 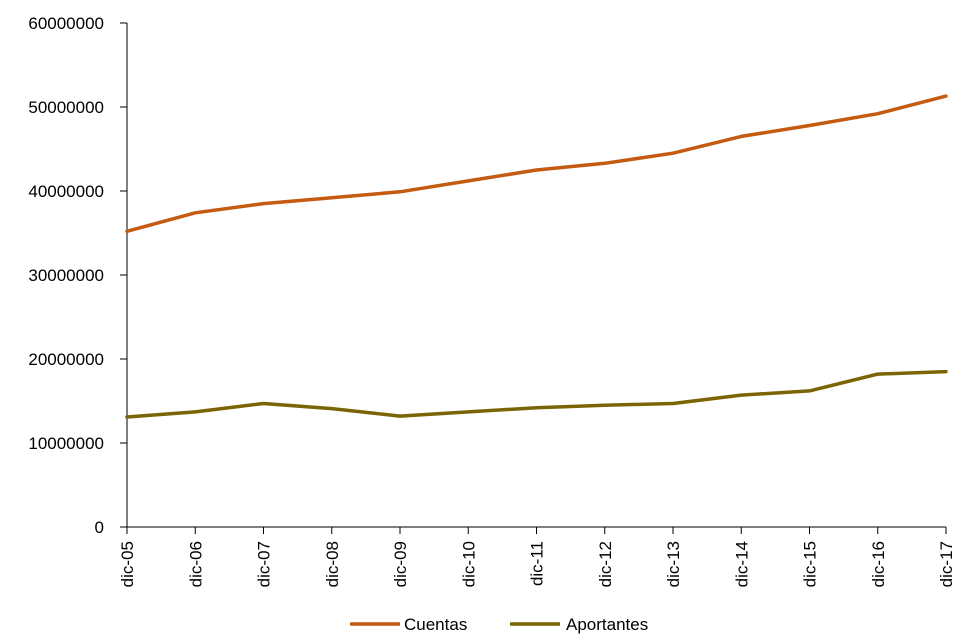 What do you see at coordinates (66, 107) in the screenshot?
I see `y-tick-label: 50000000` at bounding box center [66, 107].